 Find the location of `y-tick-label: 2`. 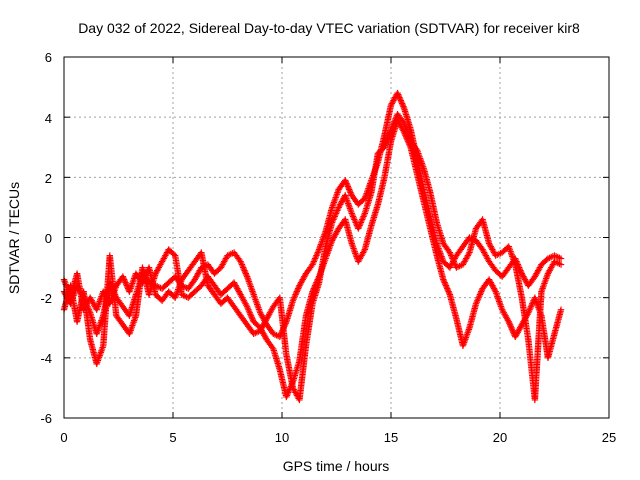

y-tick-label: 2 is located at coordinates (48, 178).